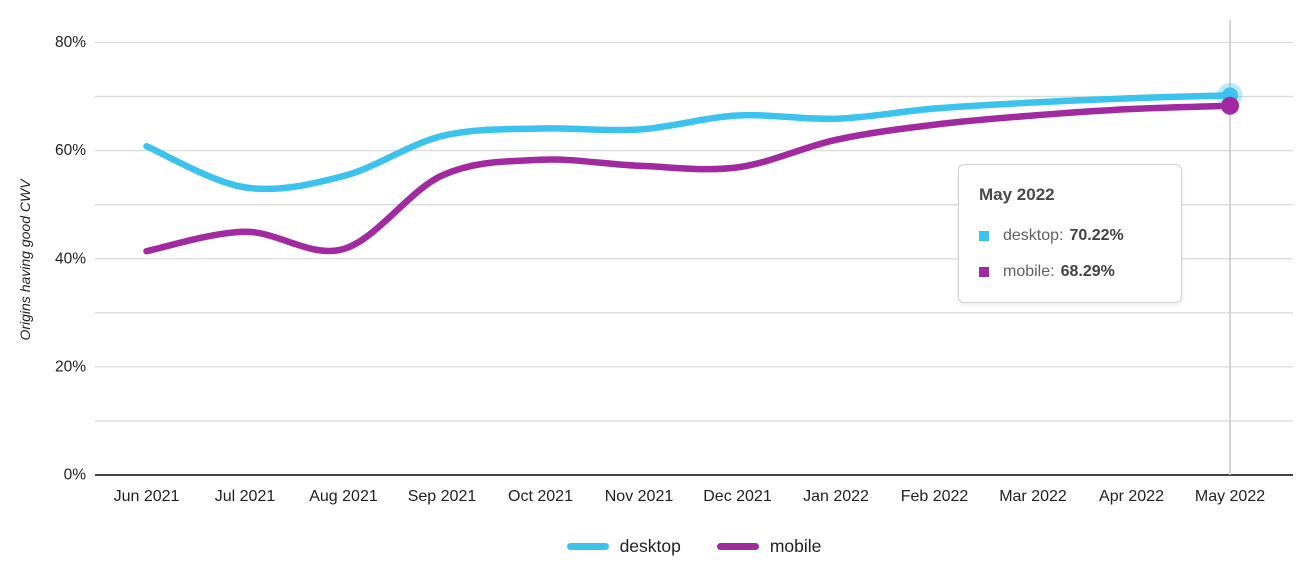 The height and width of the screenshot is (585, 1301). I want to click on x-tick-label: Feb 2022, so click(935, 496).